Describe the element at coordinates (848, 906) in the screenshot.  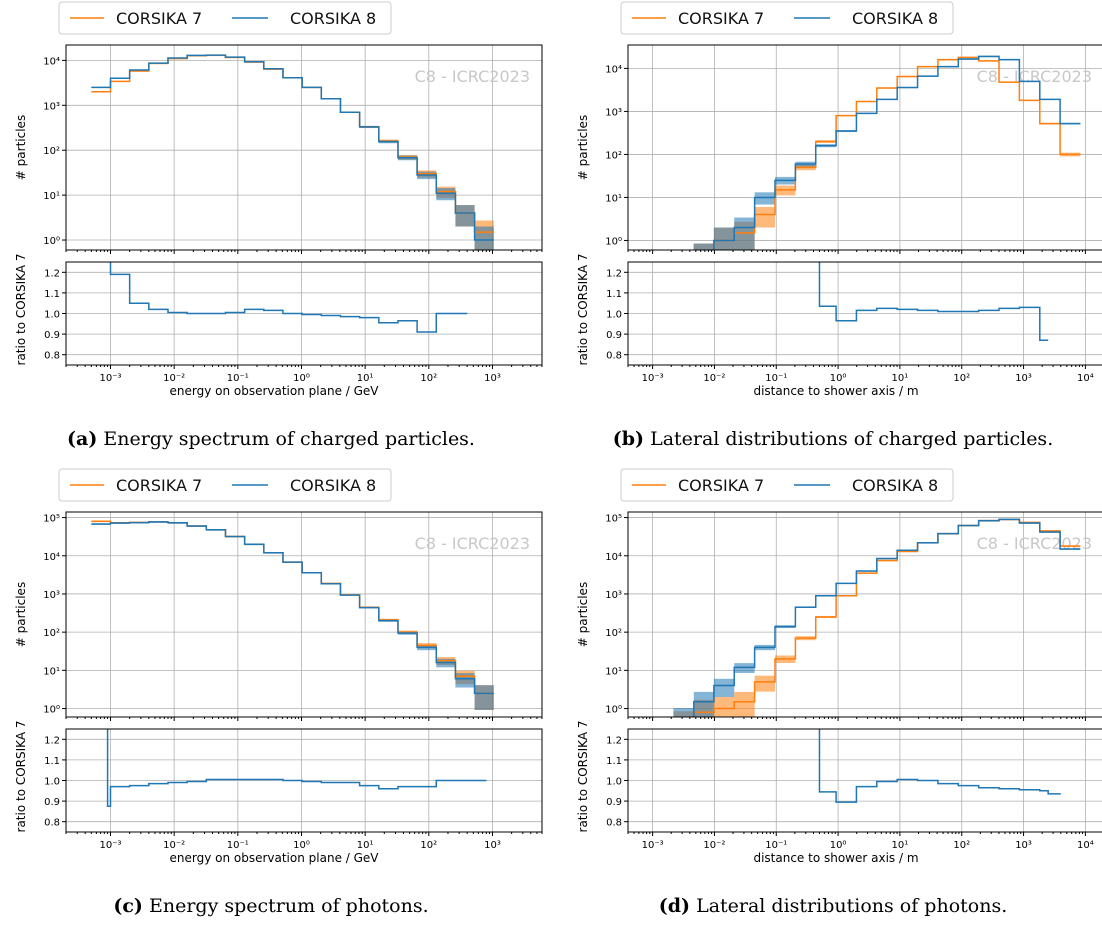
I see `caption-text: Lateral distributions of photons.` at that location.